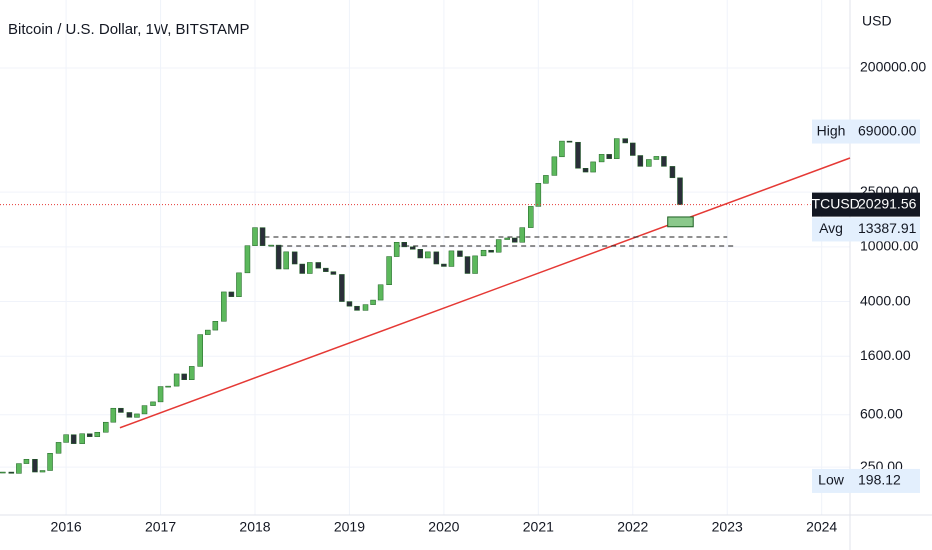 The height and width of the screenshot is (550, 932). Describe the element at coordinates (893, 67) in the screenshot. I see `y-tick-label: 200000.00` at that location.